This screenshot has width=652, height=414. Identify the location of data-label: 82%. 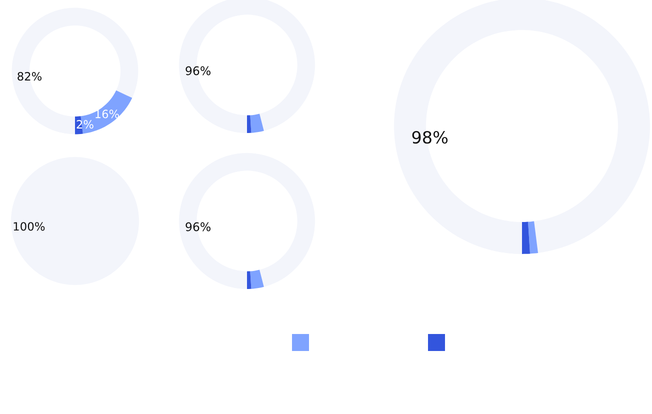
(30, 76).